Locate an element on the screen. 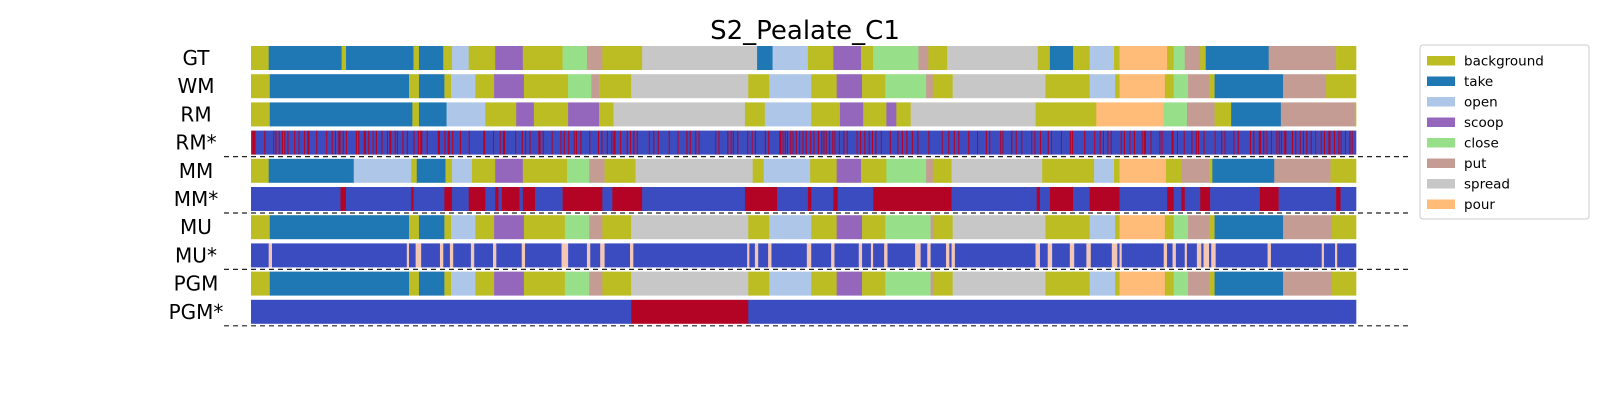  row-pgm-star: PGM* is located at coordinates (789, 313).